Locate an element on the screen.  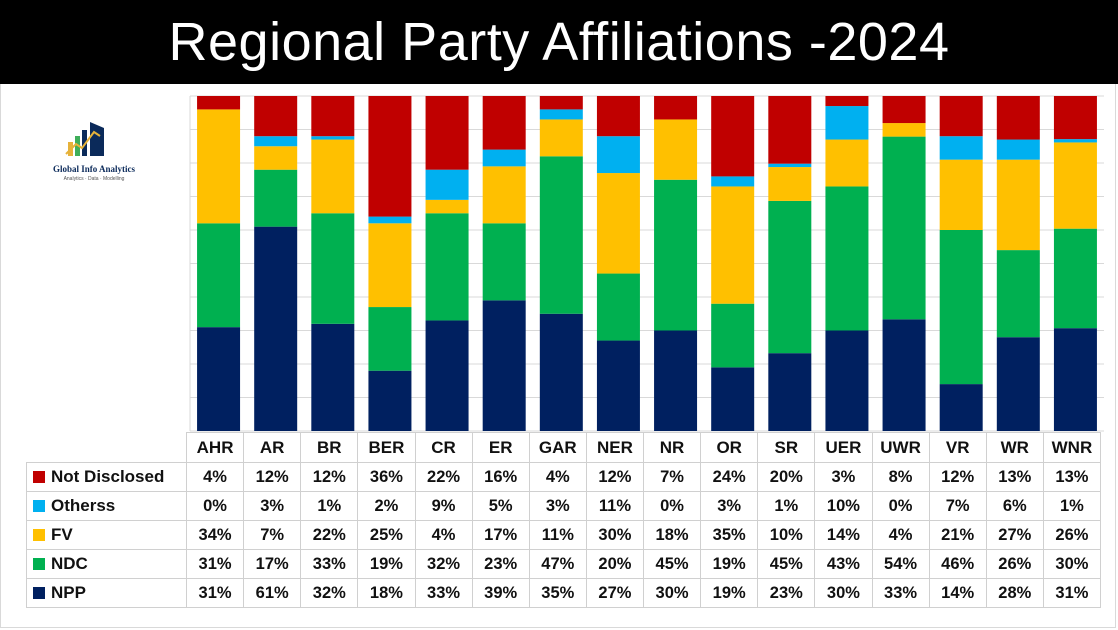
data-label: 27% is located at coordinates (615, 593).